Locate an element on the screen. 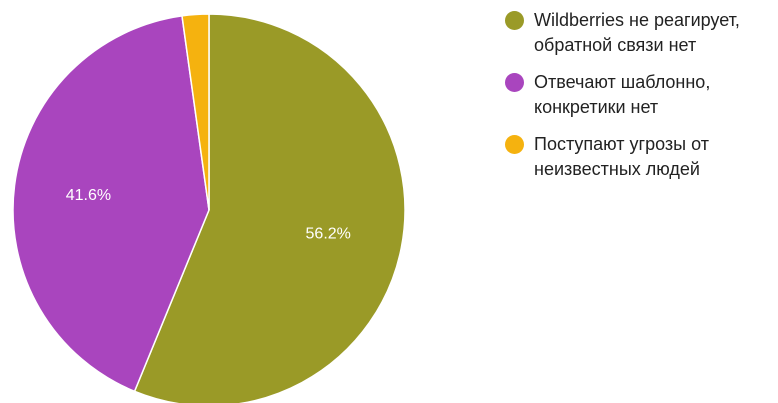  slice-value-label: 41.6% is located at coordinates (88, 195).